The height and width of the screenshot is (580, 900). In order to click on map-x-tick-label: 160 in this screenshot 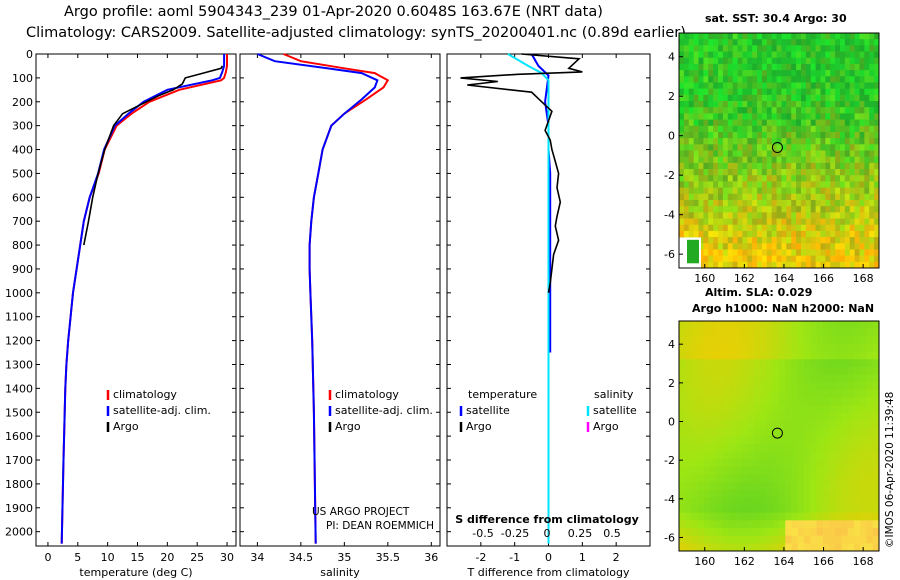, I will do `click(704, 561)`.